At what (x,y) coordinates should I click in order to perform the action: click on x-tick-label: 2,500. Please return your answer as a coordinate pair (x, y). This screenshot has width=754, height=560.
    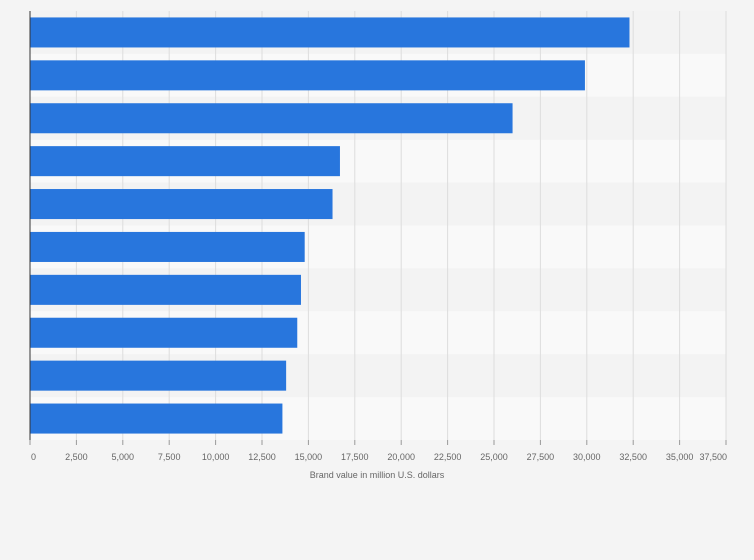
    Looking at the image, I should click on (76, 457).